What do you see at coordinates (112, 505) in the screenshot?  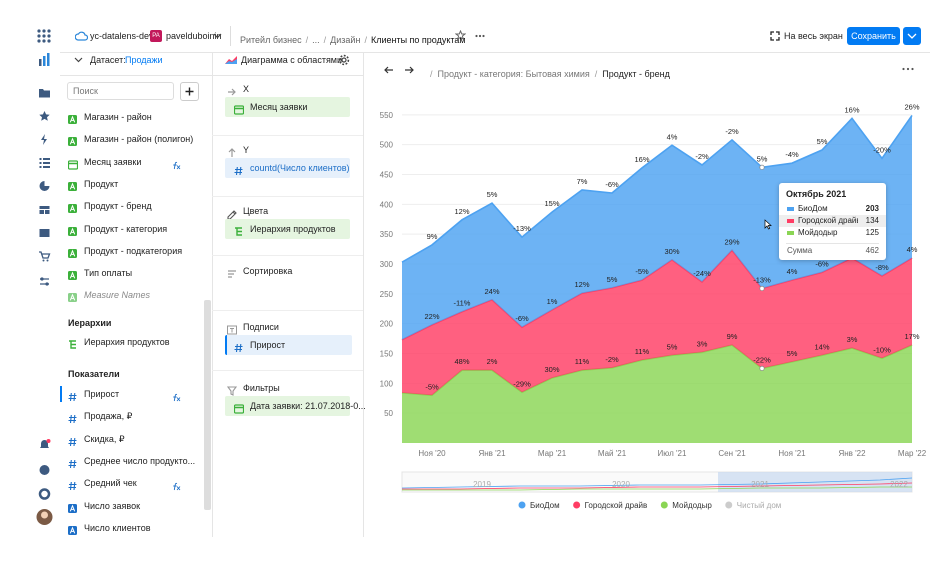 I see `measure-field: Число заявок` at bounding box center [112, 505].